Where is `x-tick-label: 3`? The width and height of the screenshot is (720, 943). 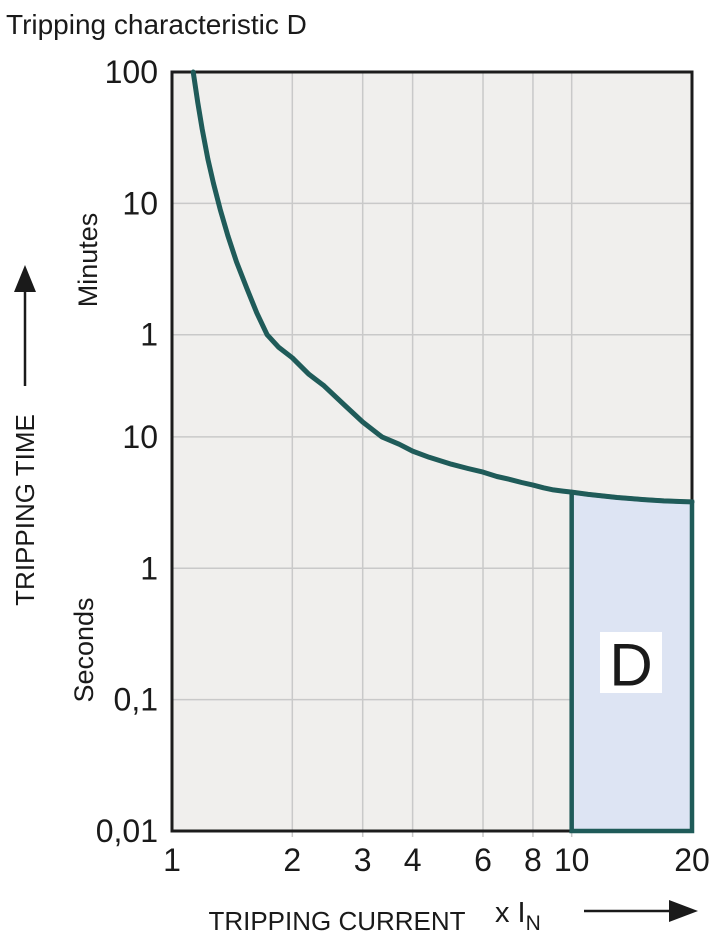
x-tick-label: 3 is located at coordinates (363, 860).